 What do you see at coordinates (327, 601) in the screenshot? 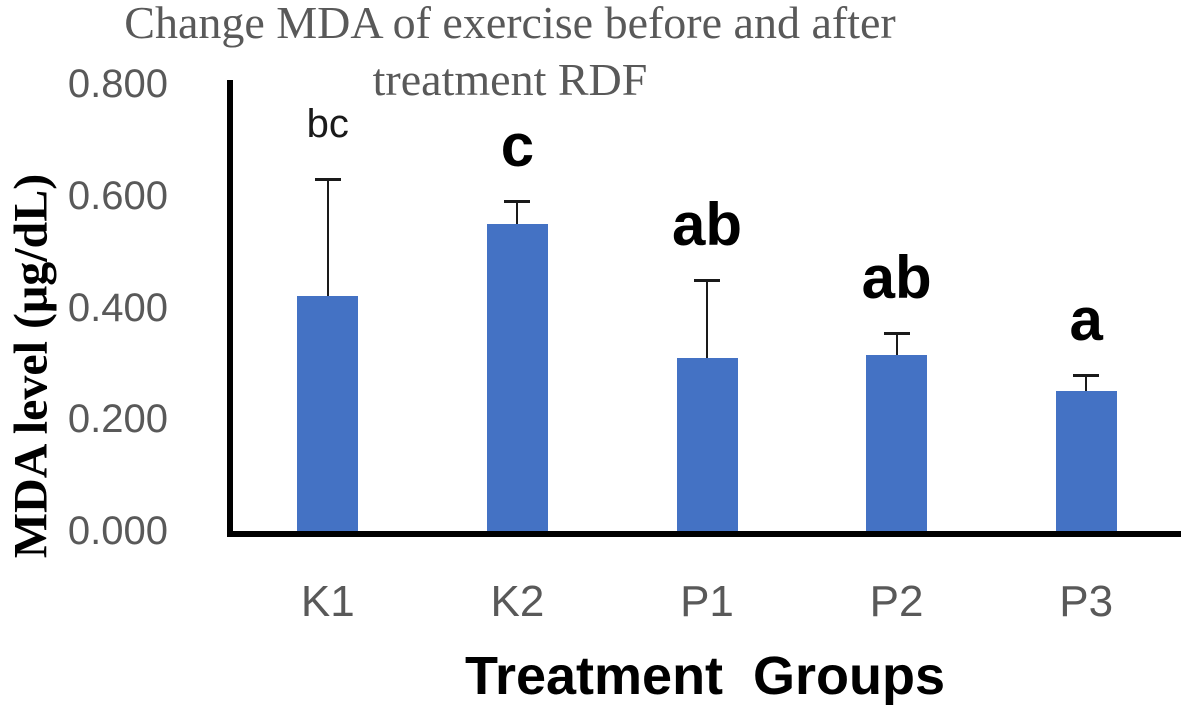
I see `x-tick-label-k1: K1` at bounding box center [327, 601].